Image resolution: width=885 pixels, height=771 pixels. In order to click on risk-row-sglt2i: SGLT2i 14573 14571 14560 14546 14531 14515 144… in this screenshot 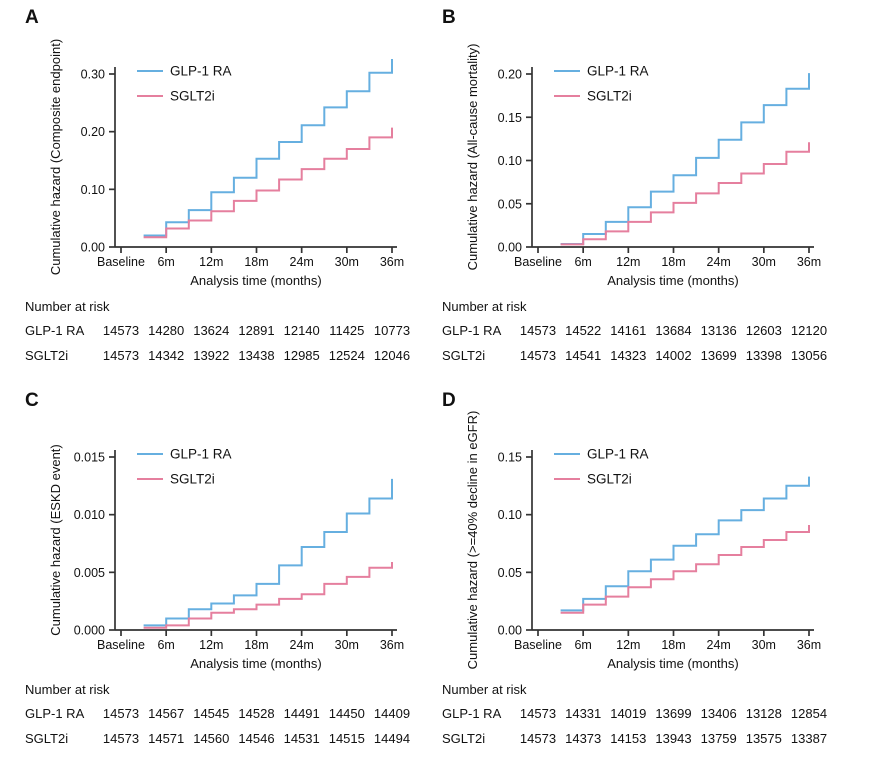, I will do `click(240, 739)`.